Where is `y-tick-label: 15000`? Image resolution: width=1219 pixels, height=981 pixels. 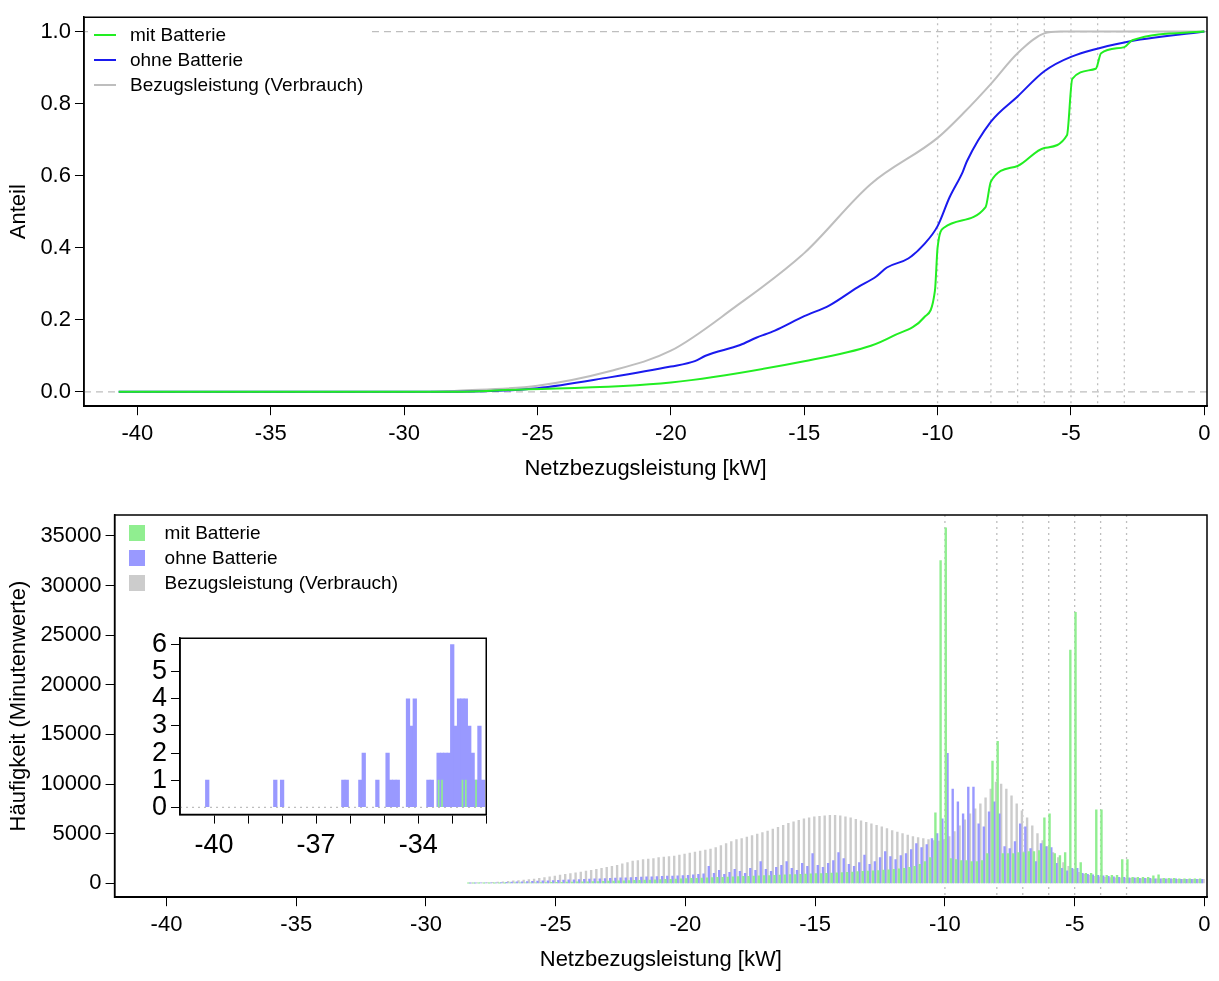 y-tick-label: 15000 is located at coordinates (71, 733).